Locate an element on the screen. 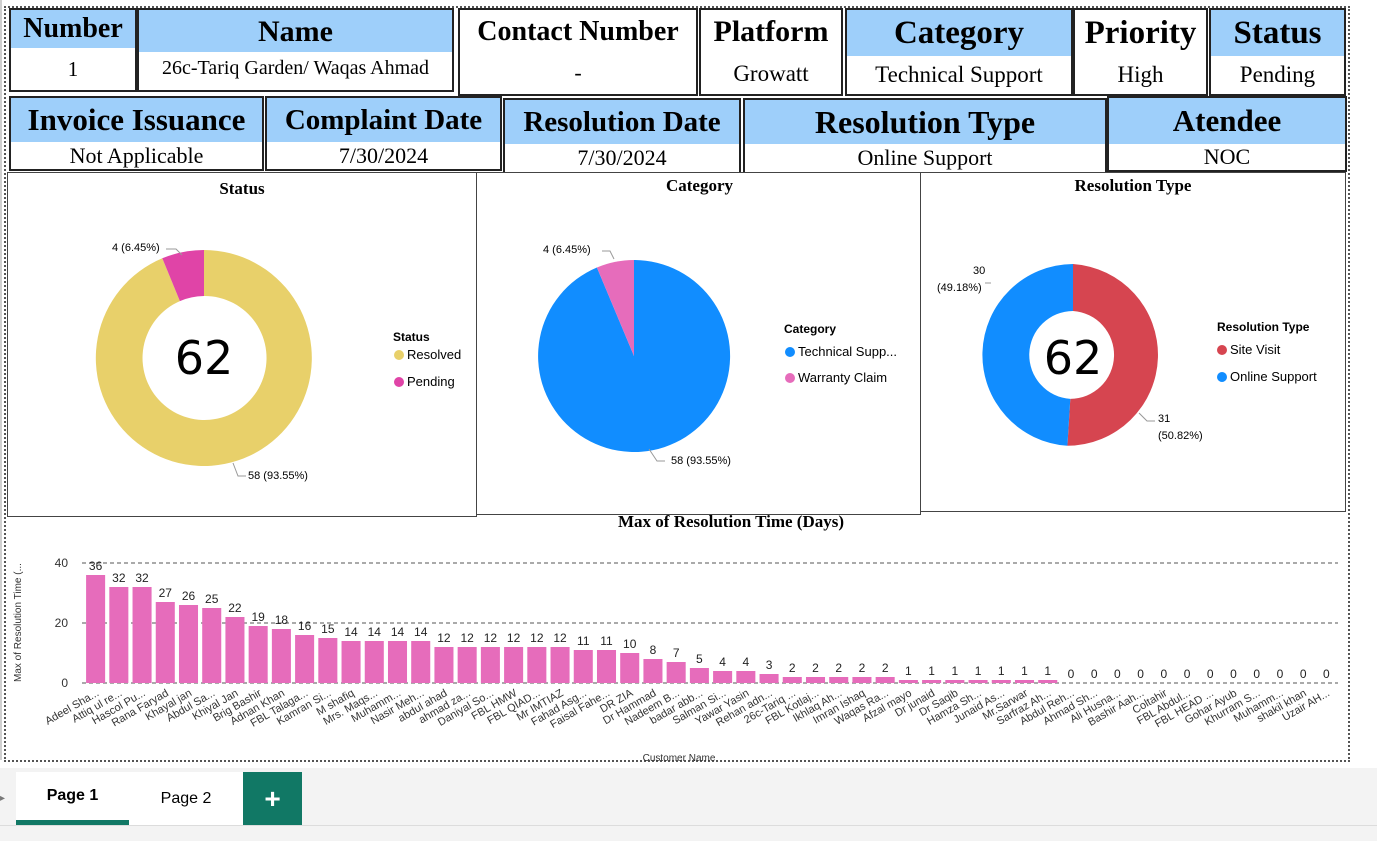 The image size is (1377, 841). bar-value-label: 4 is located at coordinates (722, 662).